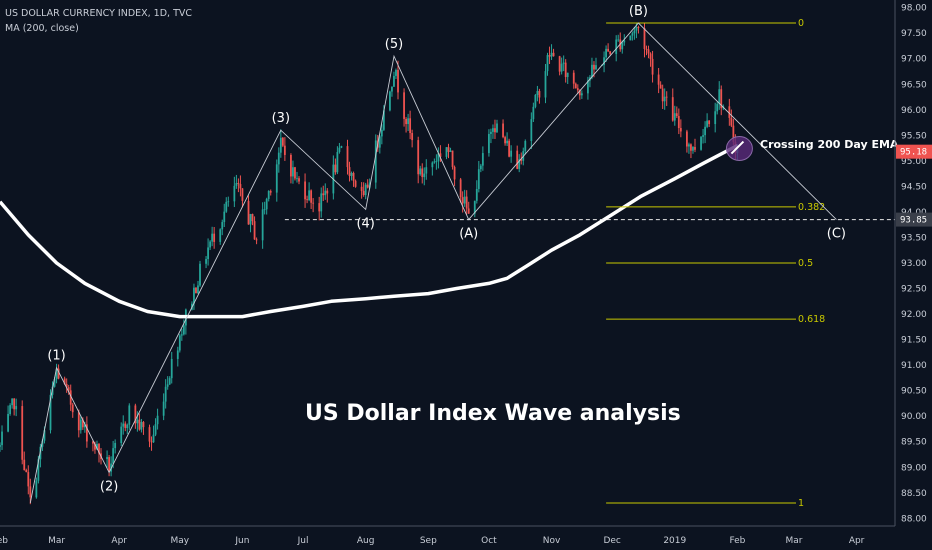 The height and width of the screenshot is (550, 932). Describe the element at coordinates (914, 162) in the screenshot. I see `y-tick-label: 95.00` at that location.